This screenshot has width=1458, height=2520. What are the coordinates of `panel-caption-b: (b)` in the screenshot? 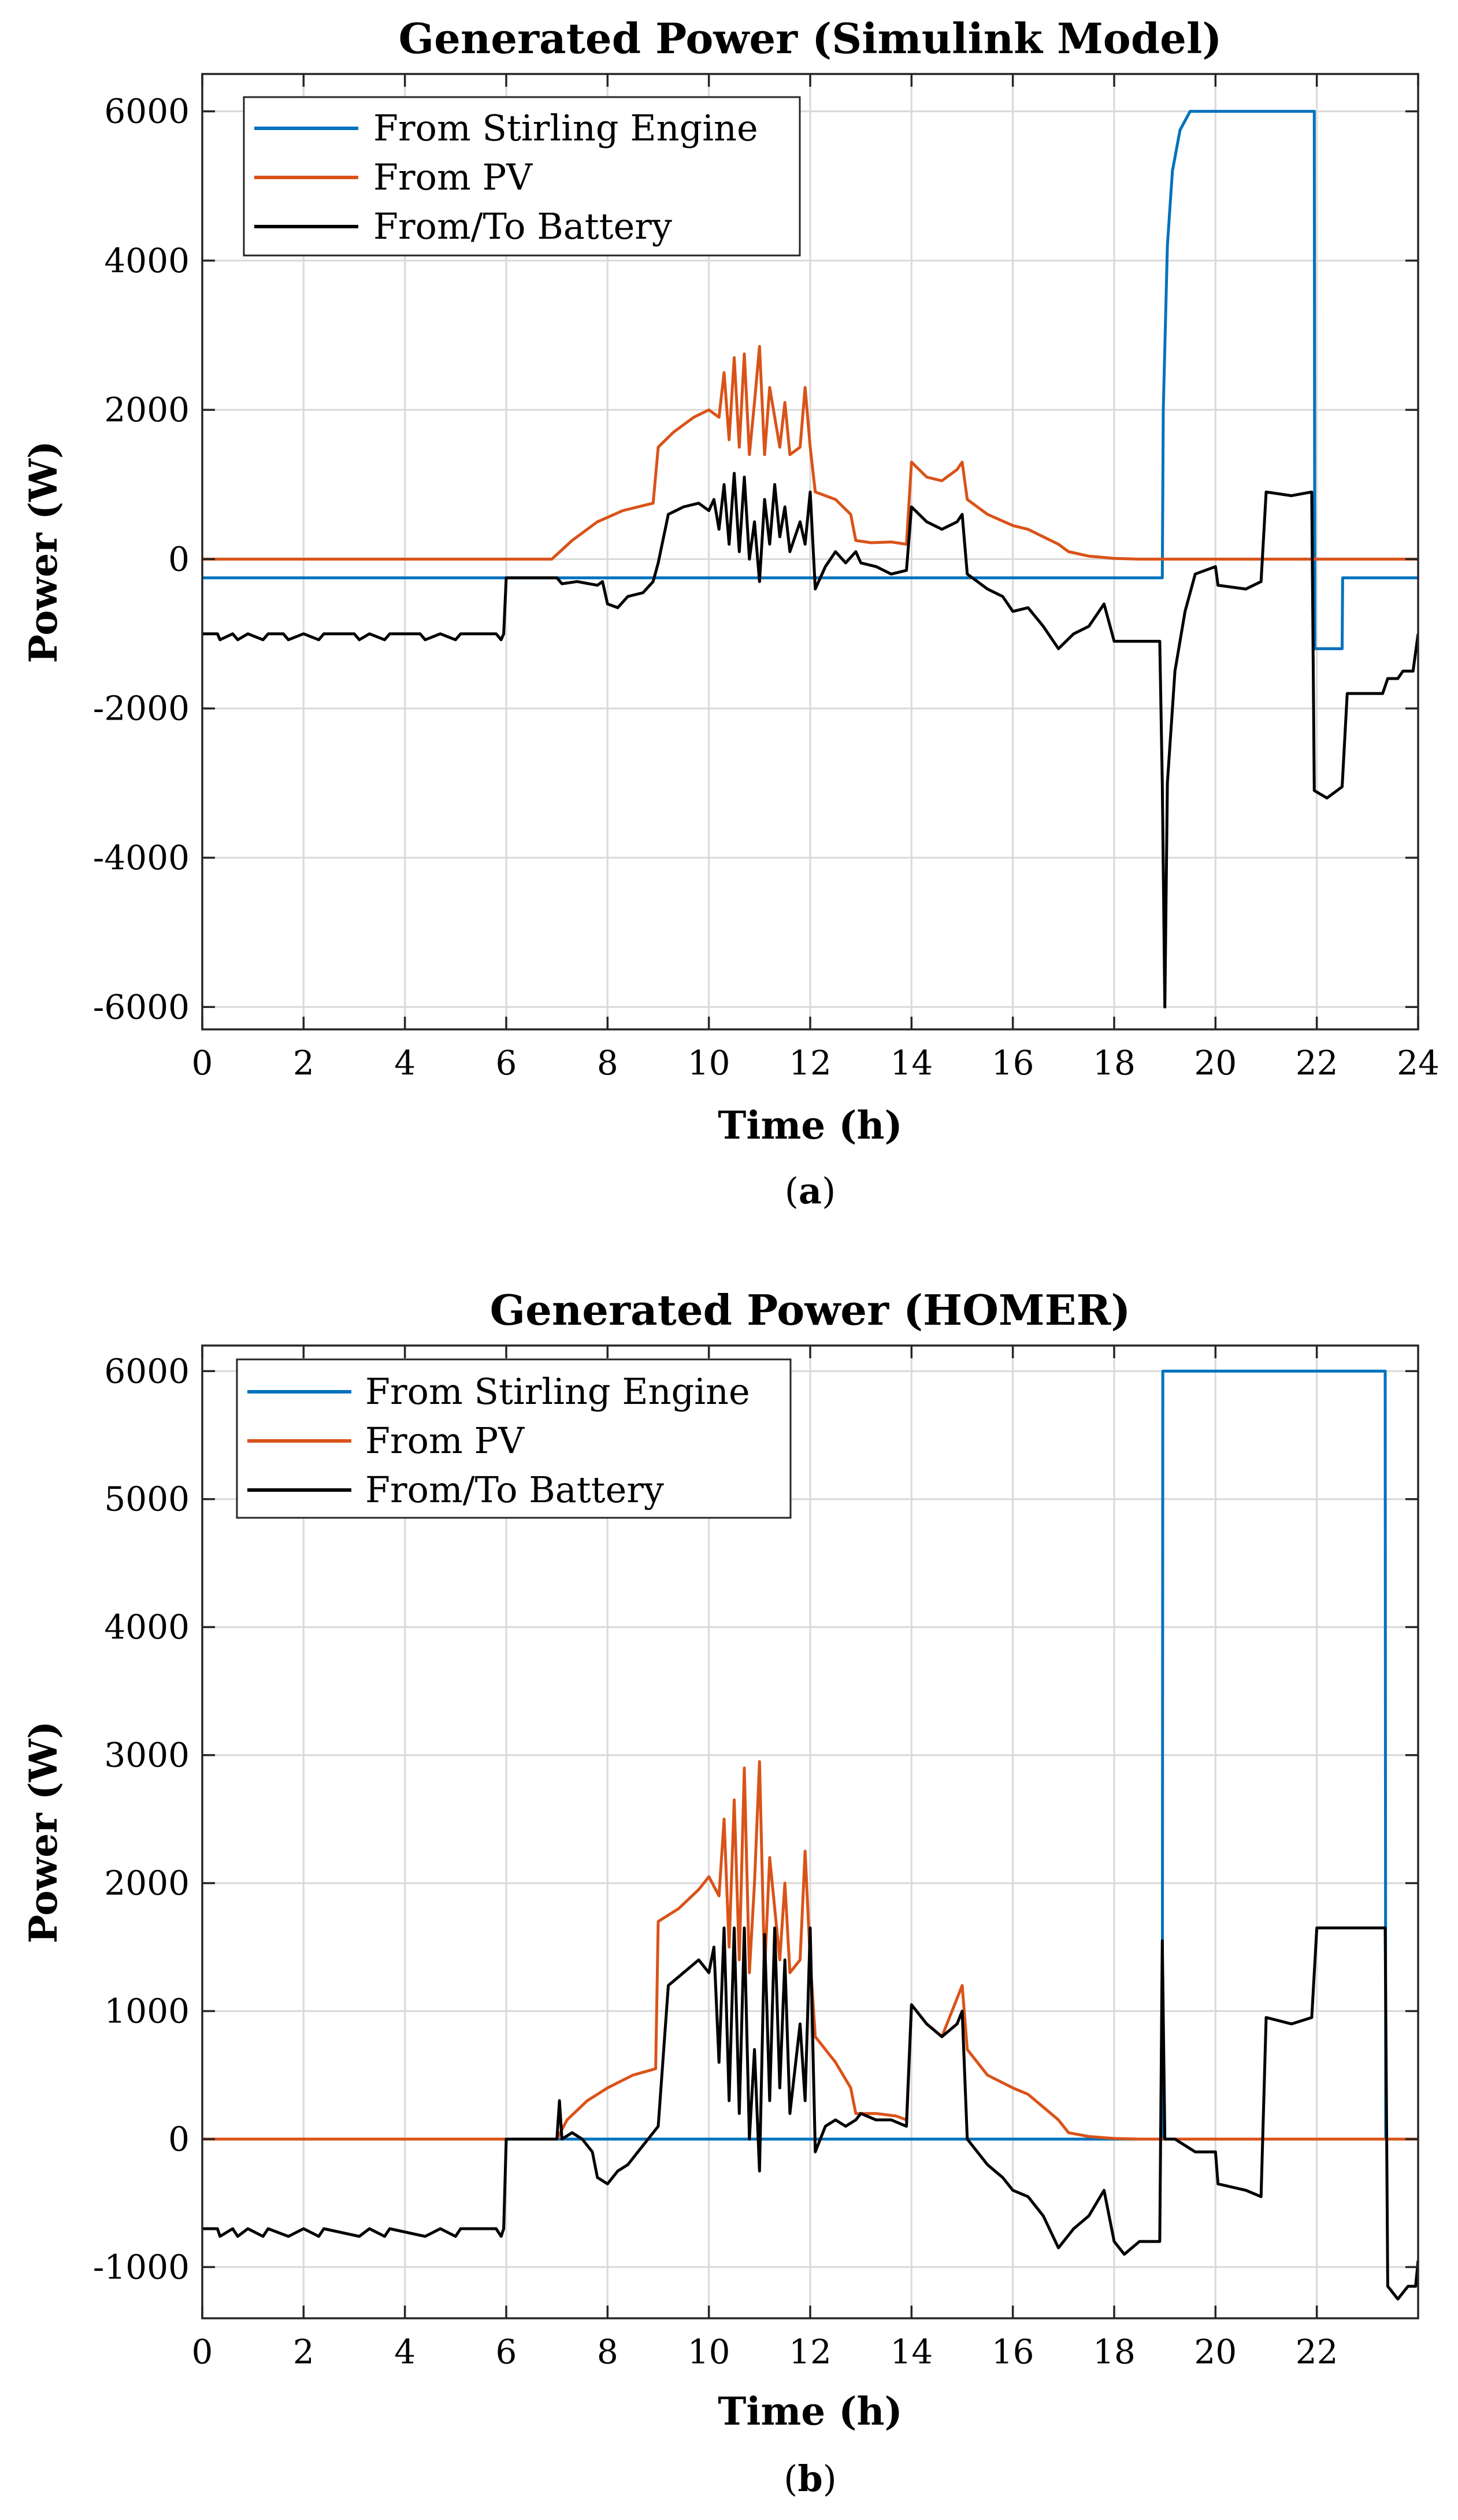 It's located at (810, 2479).